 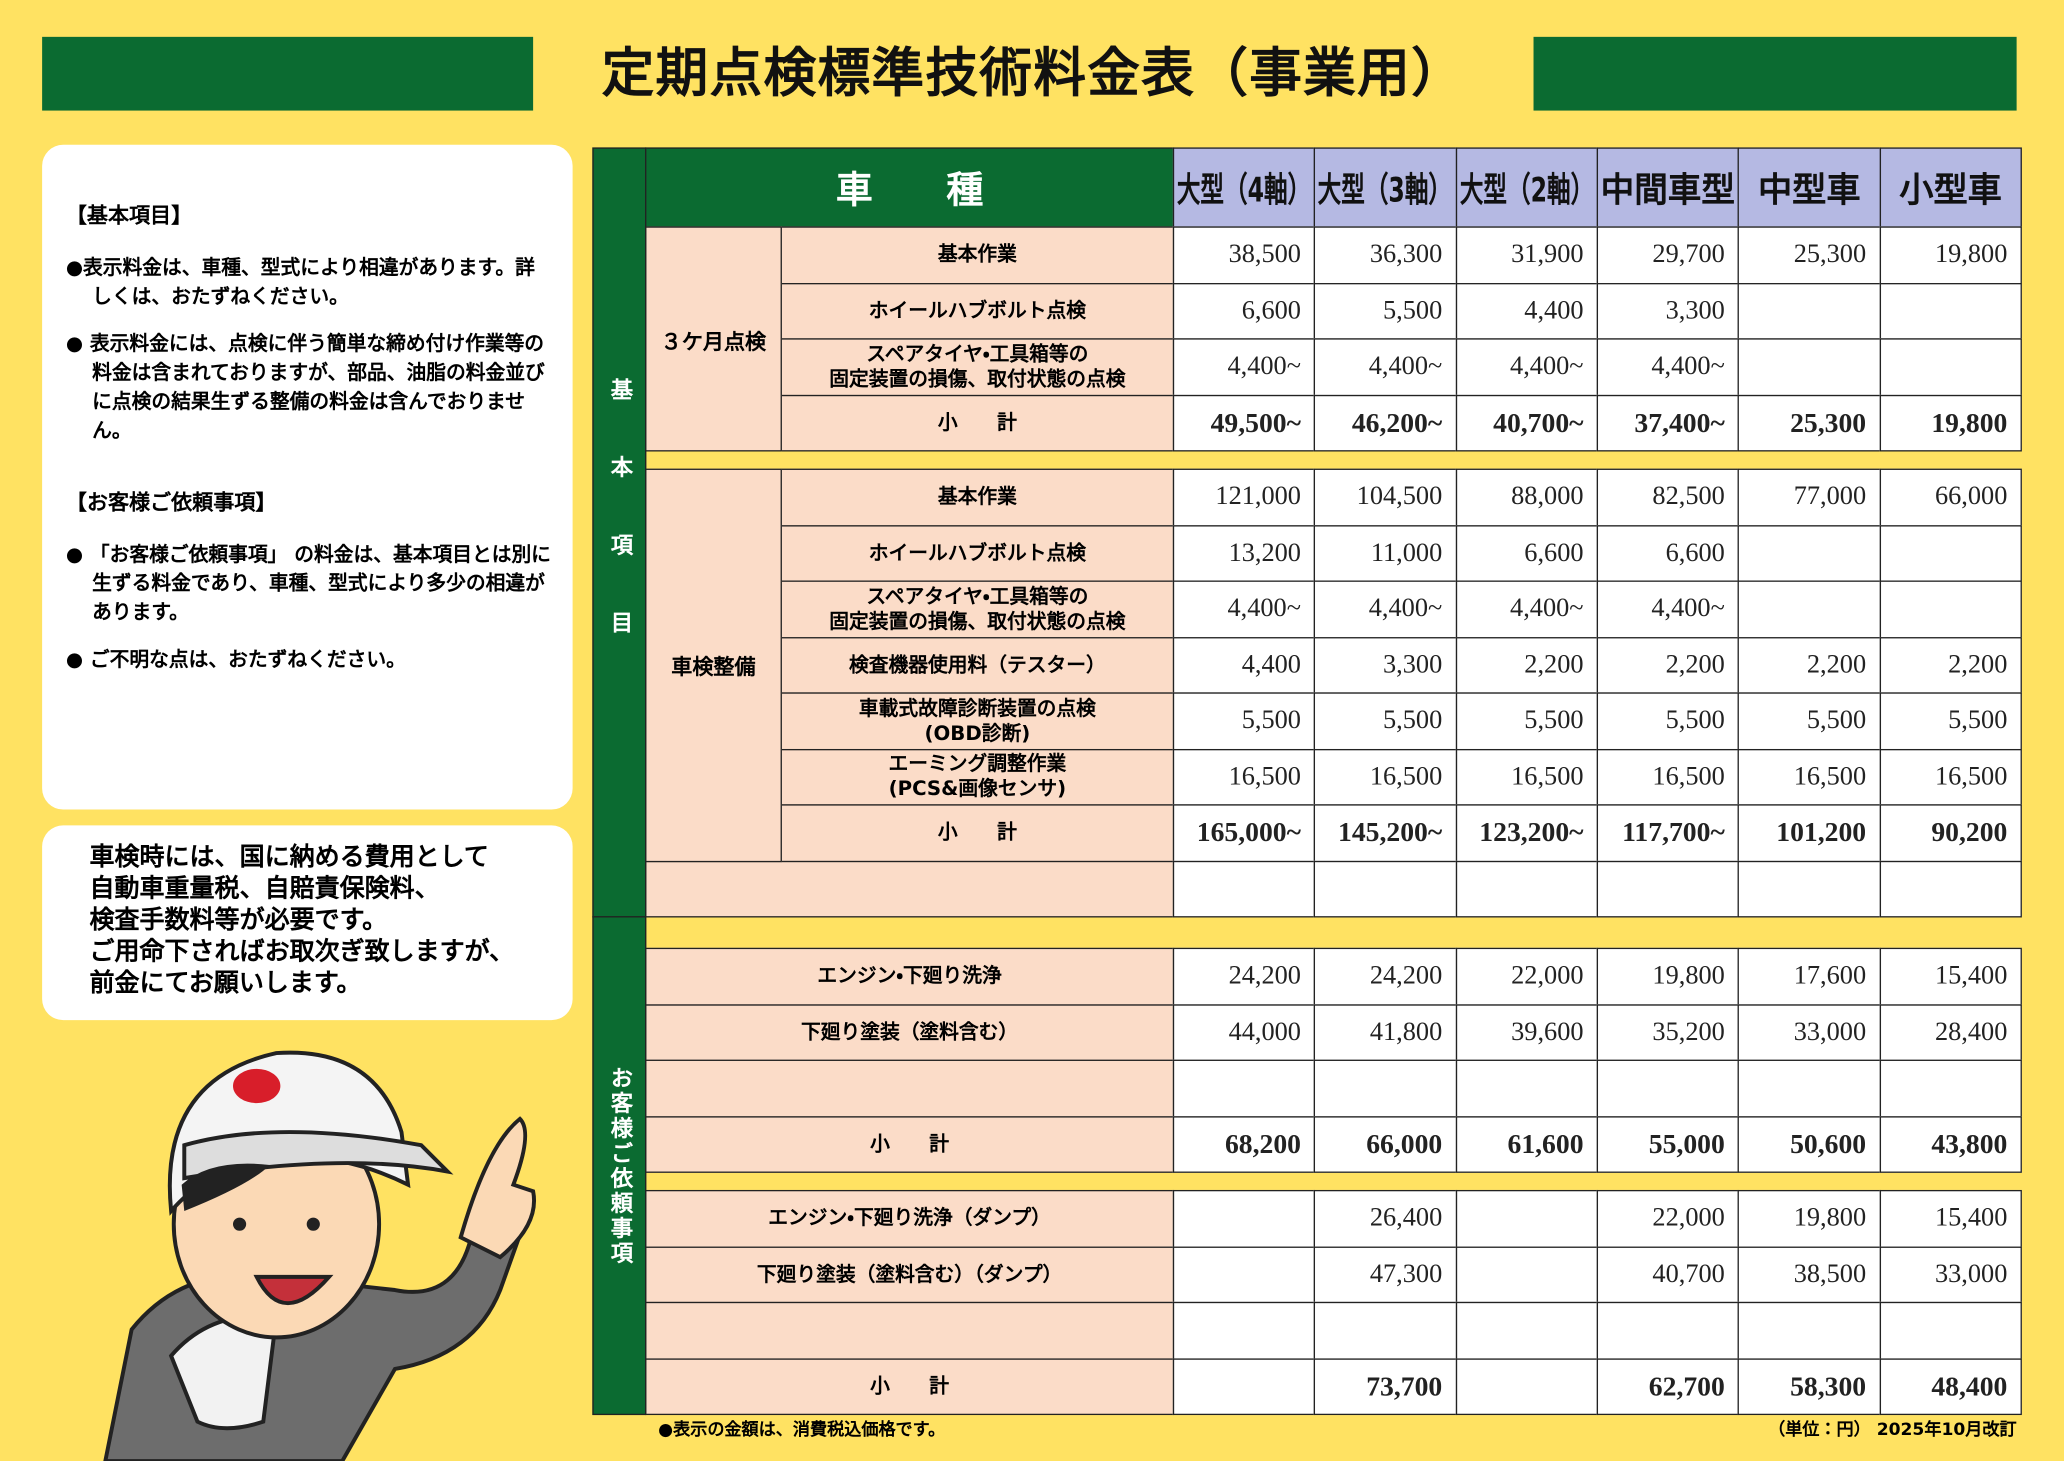 I want to click on column-header-text: 大型（2軸）, so click(x=1526, y=191).